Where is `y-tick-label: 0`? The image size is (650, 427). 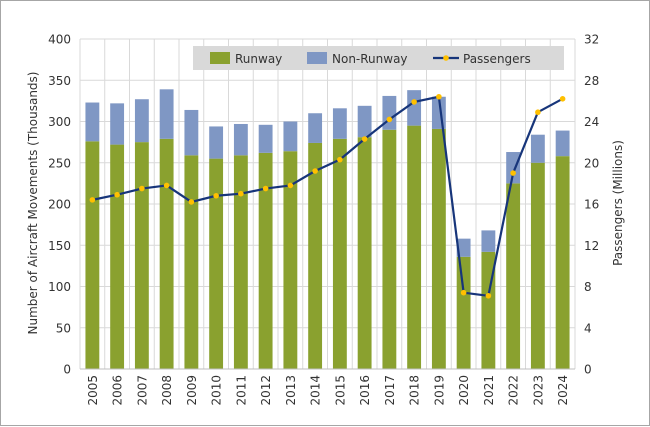
y-tick-label: 0 is located at coordinates (67, 370).